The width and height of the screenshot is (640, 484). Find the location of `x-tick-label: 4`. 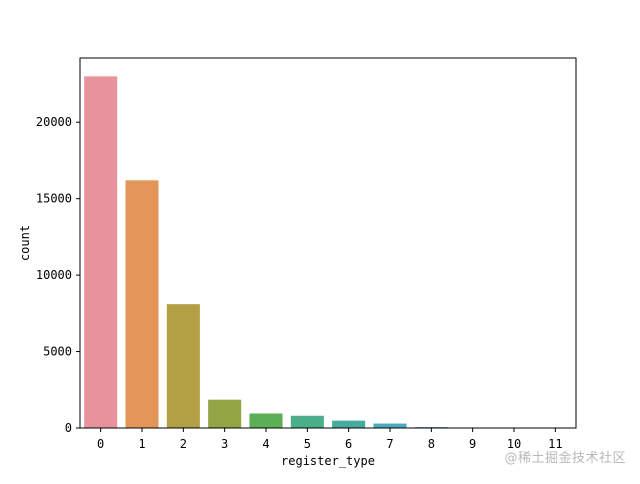

x-tick-label: 4 is located at coordinates (265, 444).